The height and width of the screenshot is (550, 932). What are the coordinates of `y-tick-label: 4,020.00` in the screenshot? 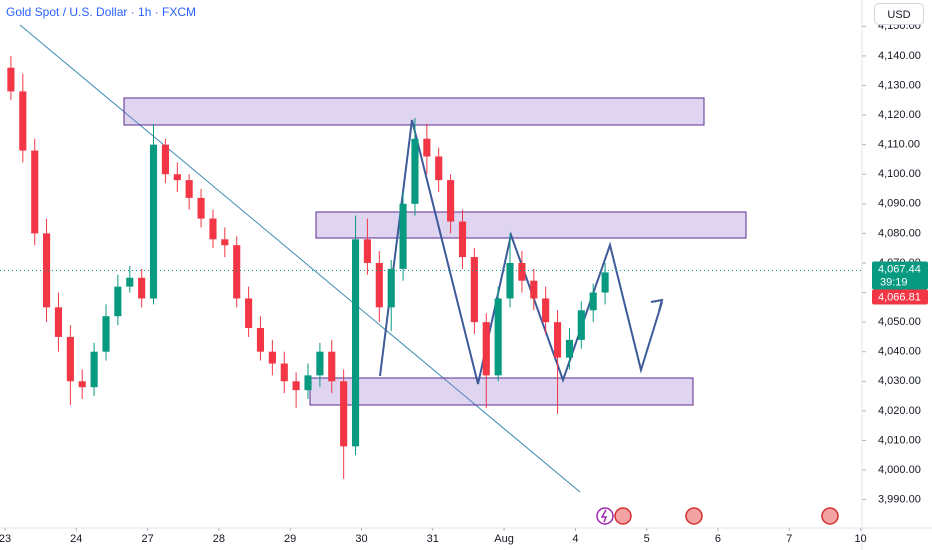 It's located at (899, 411).